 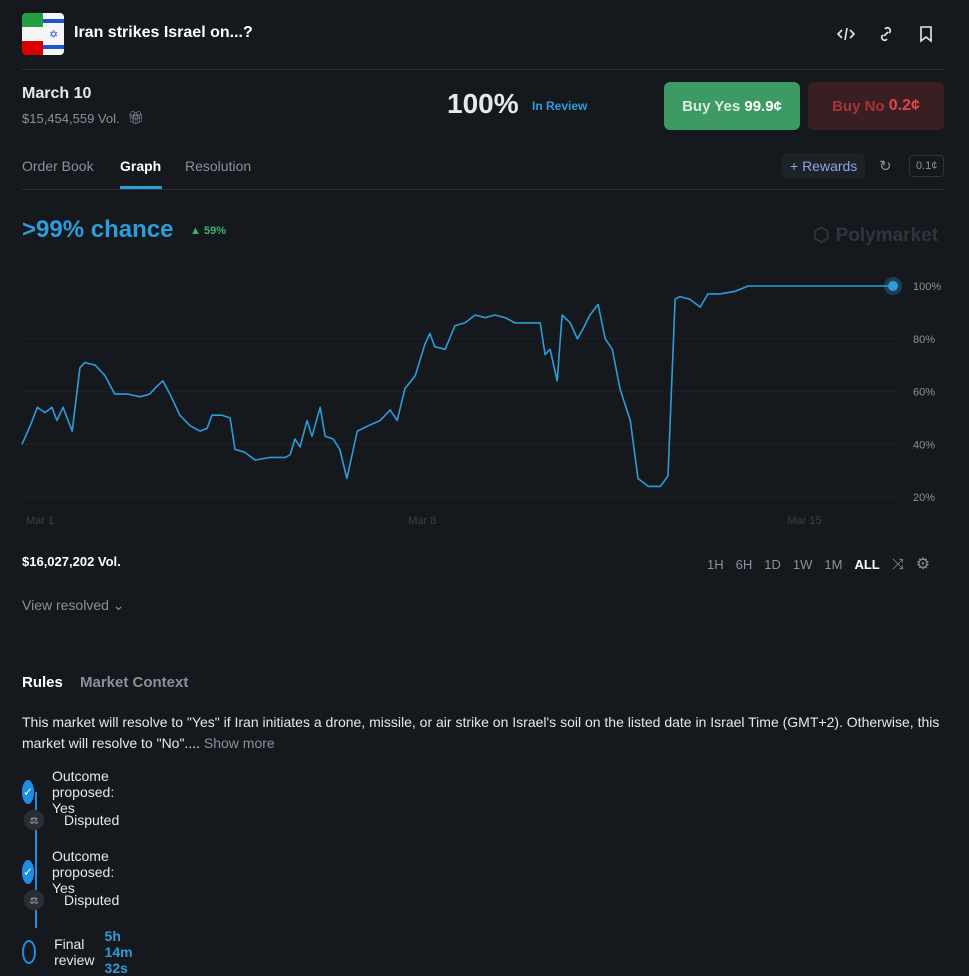 I want to click on y-tick-label: 20%, so click(x=924, y=498).